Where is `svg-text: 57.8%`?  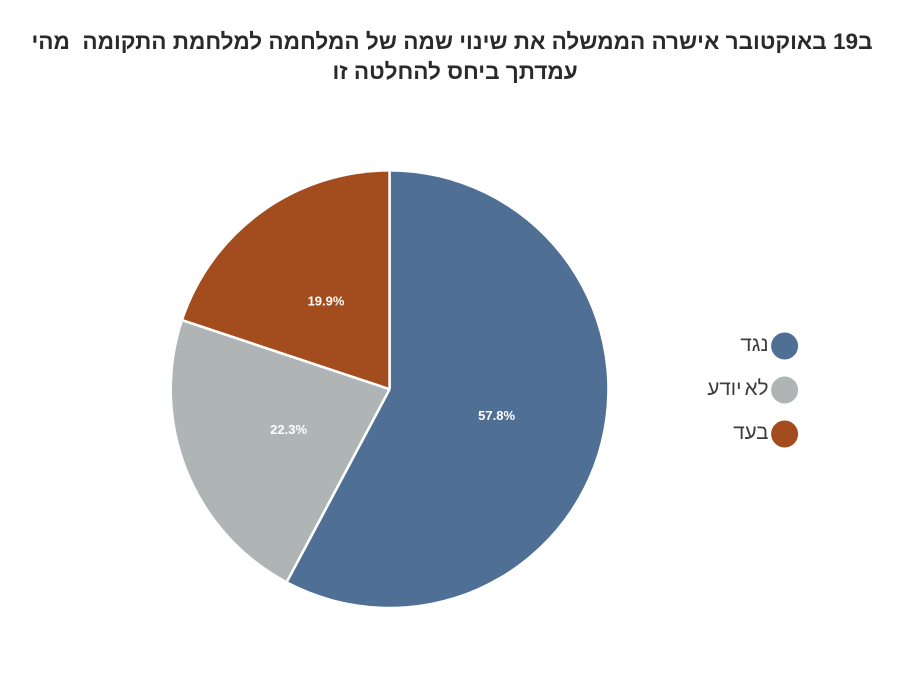
svg-text: 57.8% is located at coordinates (496, 415).